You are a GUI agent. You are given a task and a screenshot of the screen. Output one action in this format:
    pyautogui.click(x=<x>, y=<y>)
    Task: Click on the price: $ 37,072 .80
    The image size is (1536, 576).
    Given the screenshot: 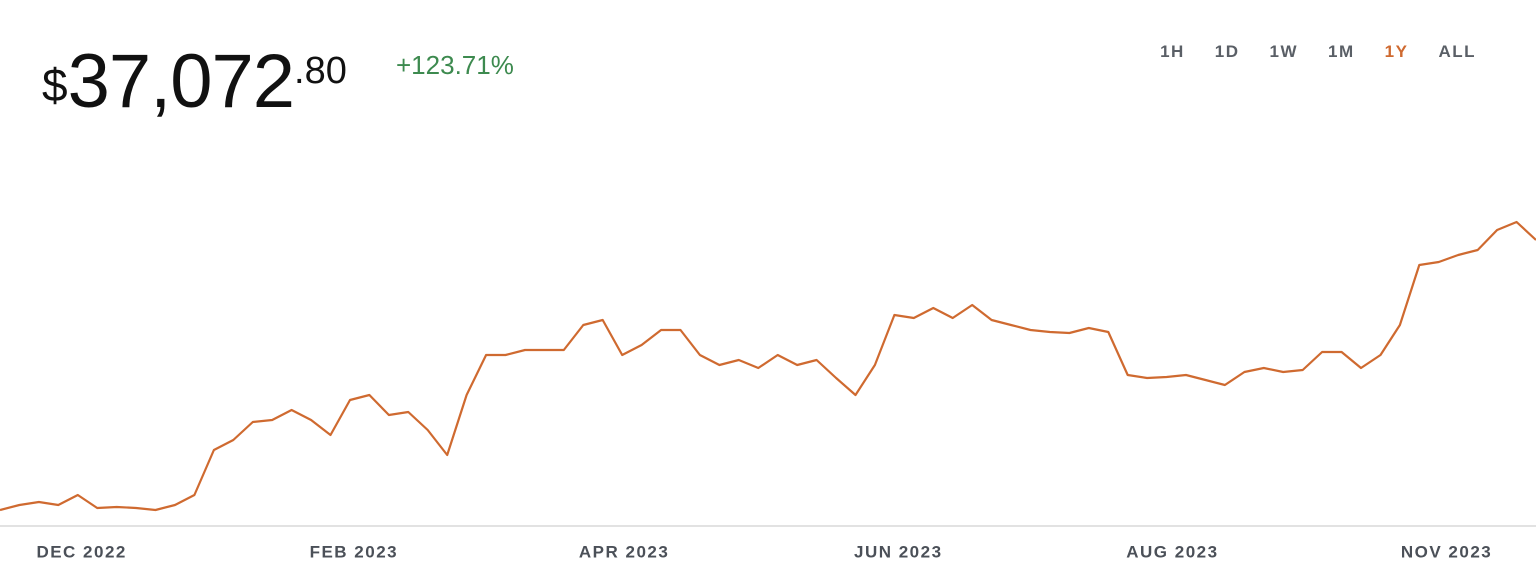 What is the action you would take?
    pyautogui.click(x=194, y=82)
    